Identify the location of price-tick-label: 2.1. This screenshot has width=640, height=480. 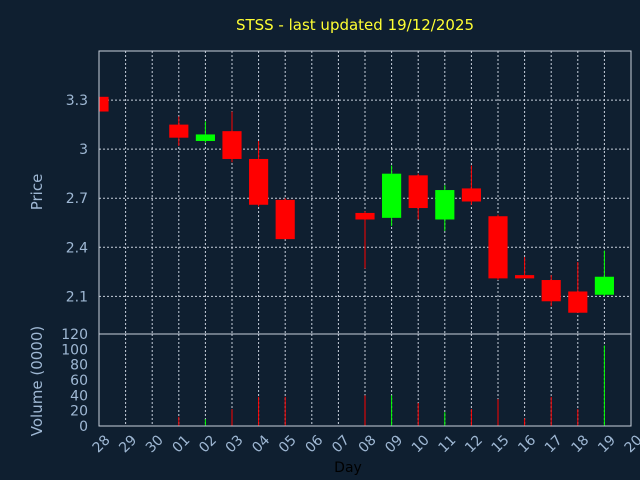
(77, 297).